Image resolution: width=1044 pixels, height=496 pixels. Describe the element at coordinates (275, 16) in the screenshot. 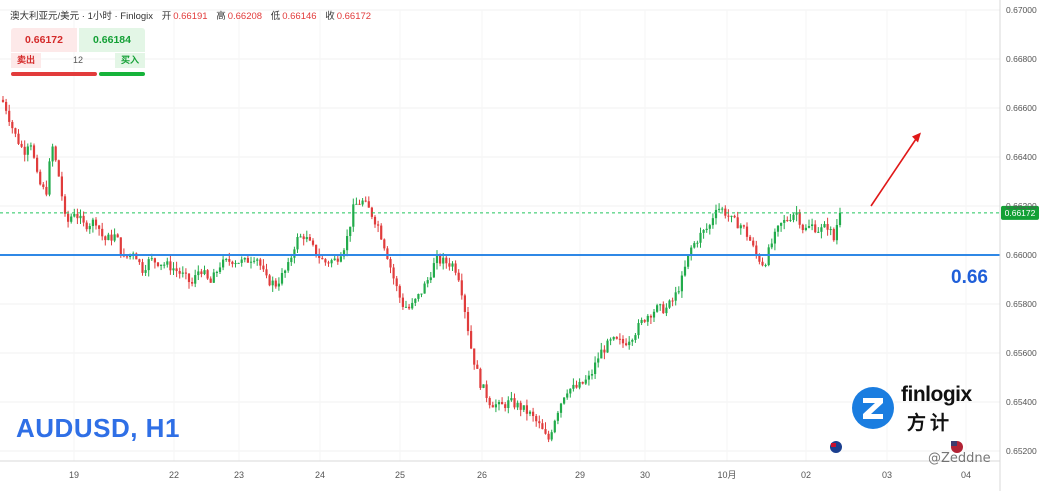

I see `low-label: 低` at that location.